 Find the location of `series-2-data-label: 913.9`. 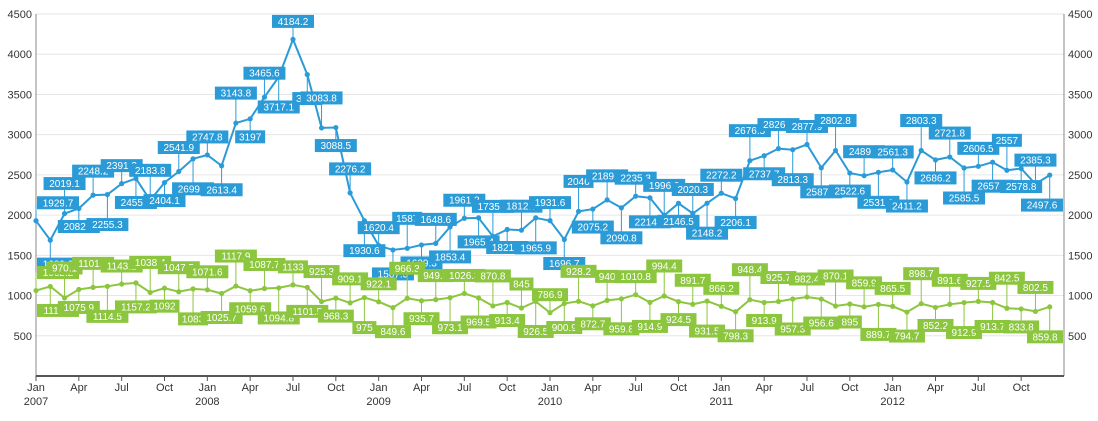

series-2-data-label: 913.9 is located at coordinates (764, 321).